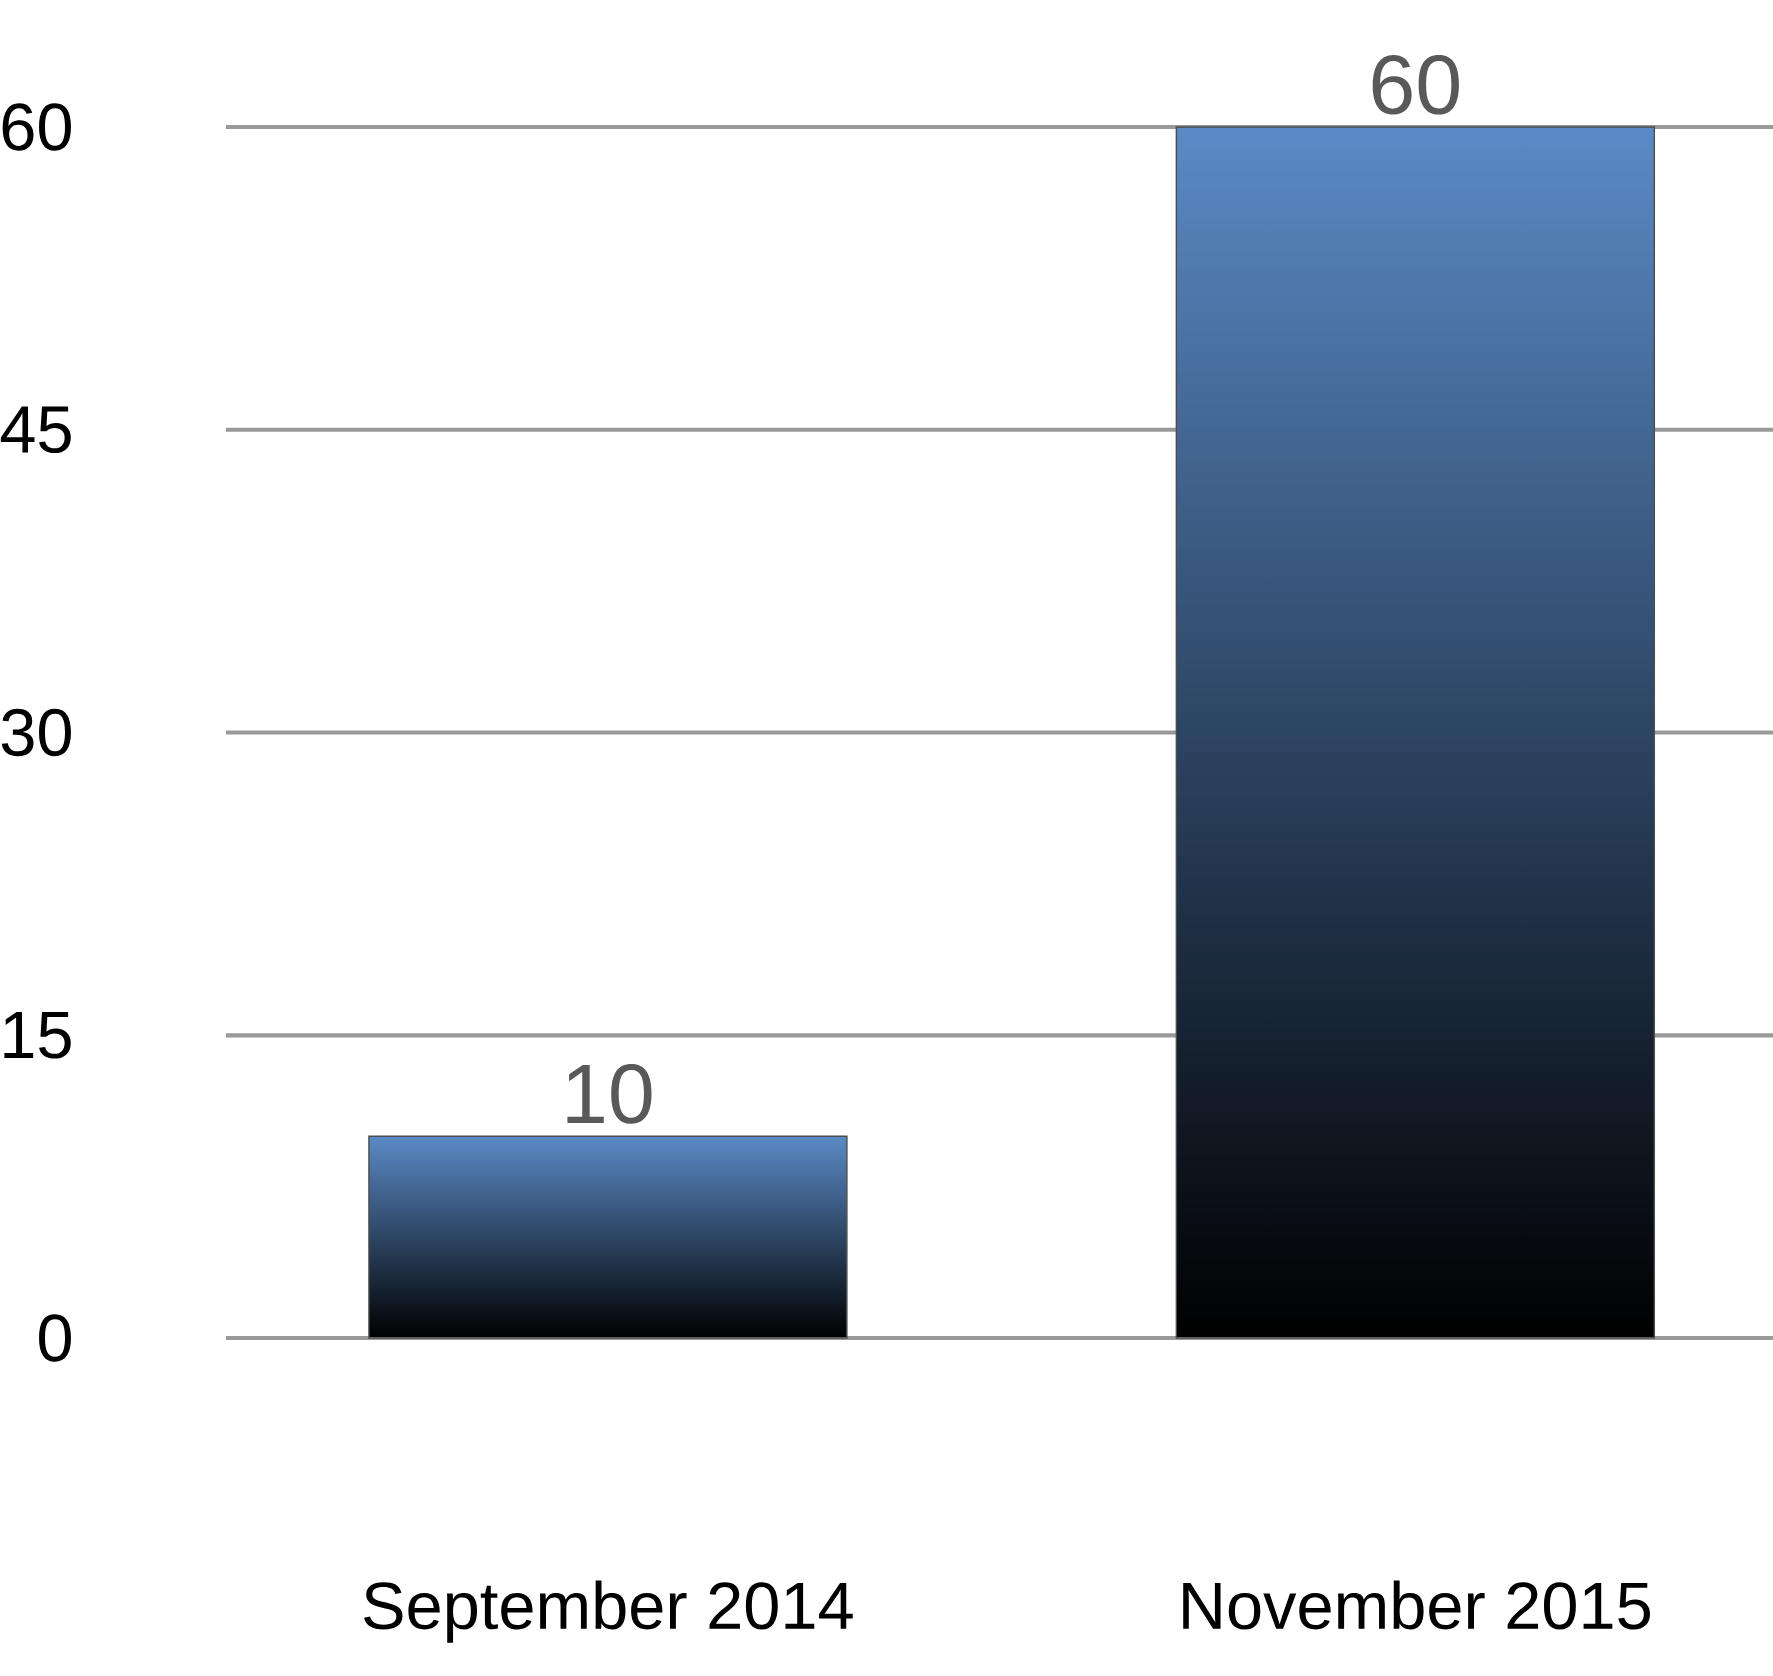 This screenshot has width=1773, height=1676. Describe the element at coordinates (35, 430) in the screenshot. I see `y-tick-label: 45` at that location.